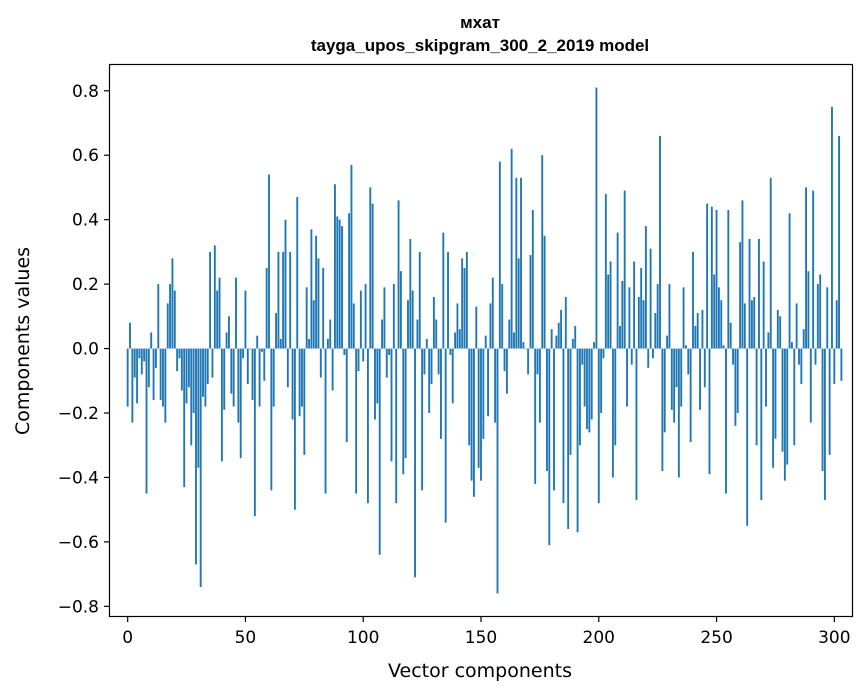 The height and width of the screenshot is (696, 867). I want to click on x-tick-label: 250, so click(716, 638).